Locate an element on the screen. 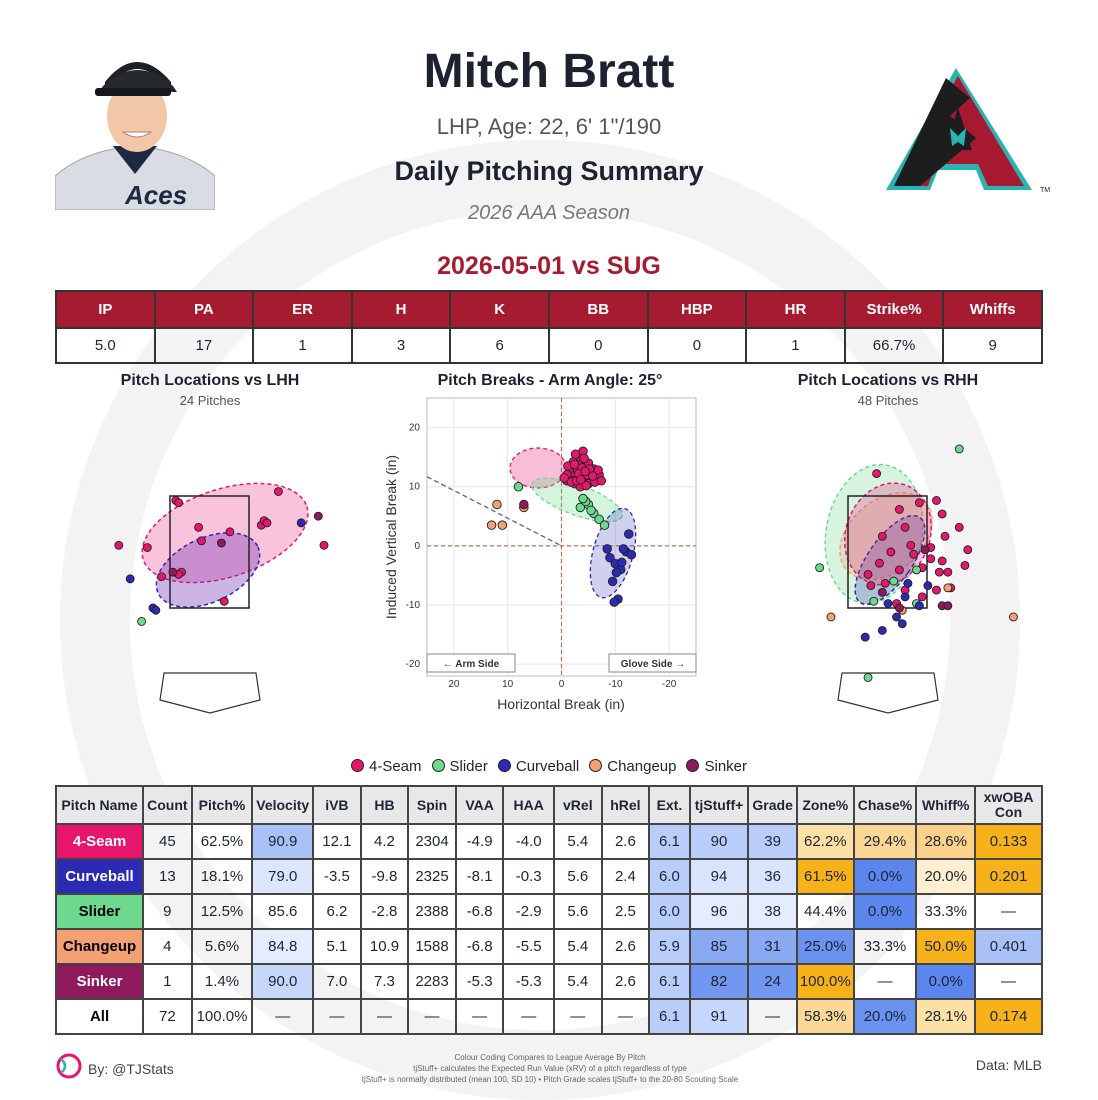 This screenshot has width=1098, height=1100. break-x-tick: 20 is located at coordinates (454, 684).